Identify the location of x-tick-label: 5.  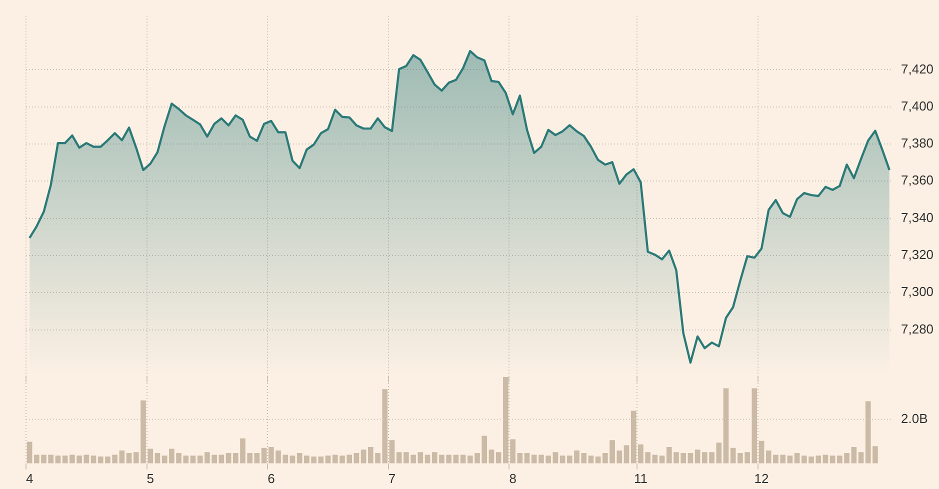
(150, 478).